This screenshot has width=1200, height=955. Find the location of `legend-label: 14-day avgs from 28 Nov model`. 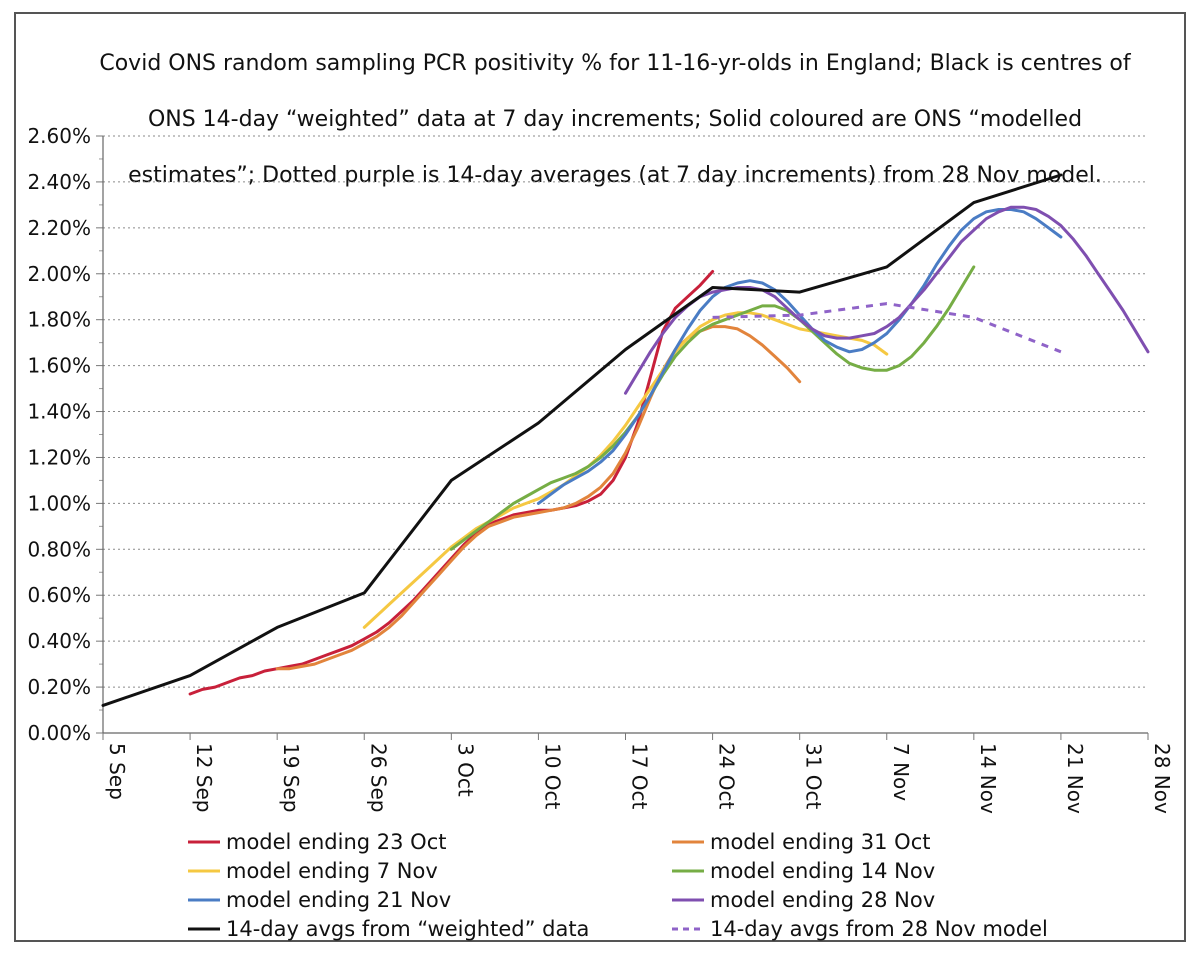

legend-label: 14-day avgs from 28 Nov model is located at coordinates (879, 929).